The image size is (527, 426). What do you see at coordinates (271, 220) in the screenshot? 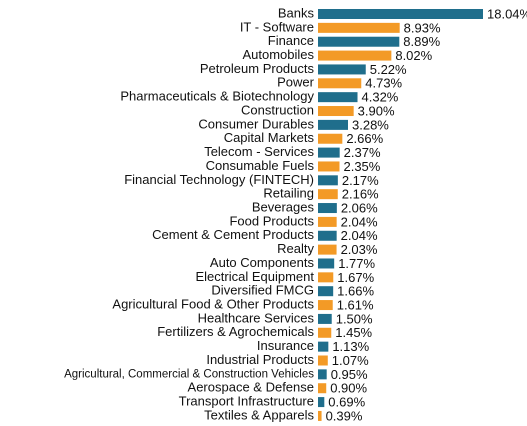
I see `category-label: Food Products` at bounding box center [271, 220].